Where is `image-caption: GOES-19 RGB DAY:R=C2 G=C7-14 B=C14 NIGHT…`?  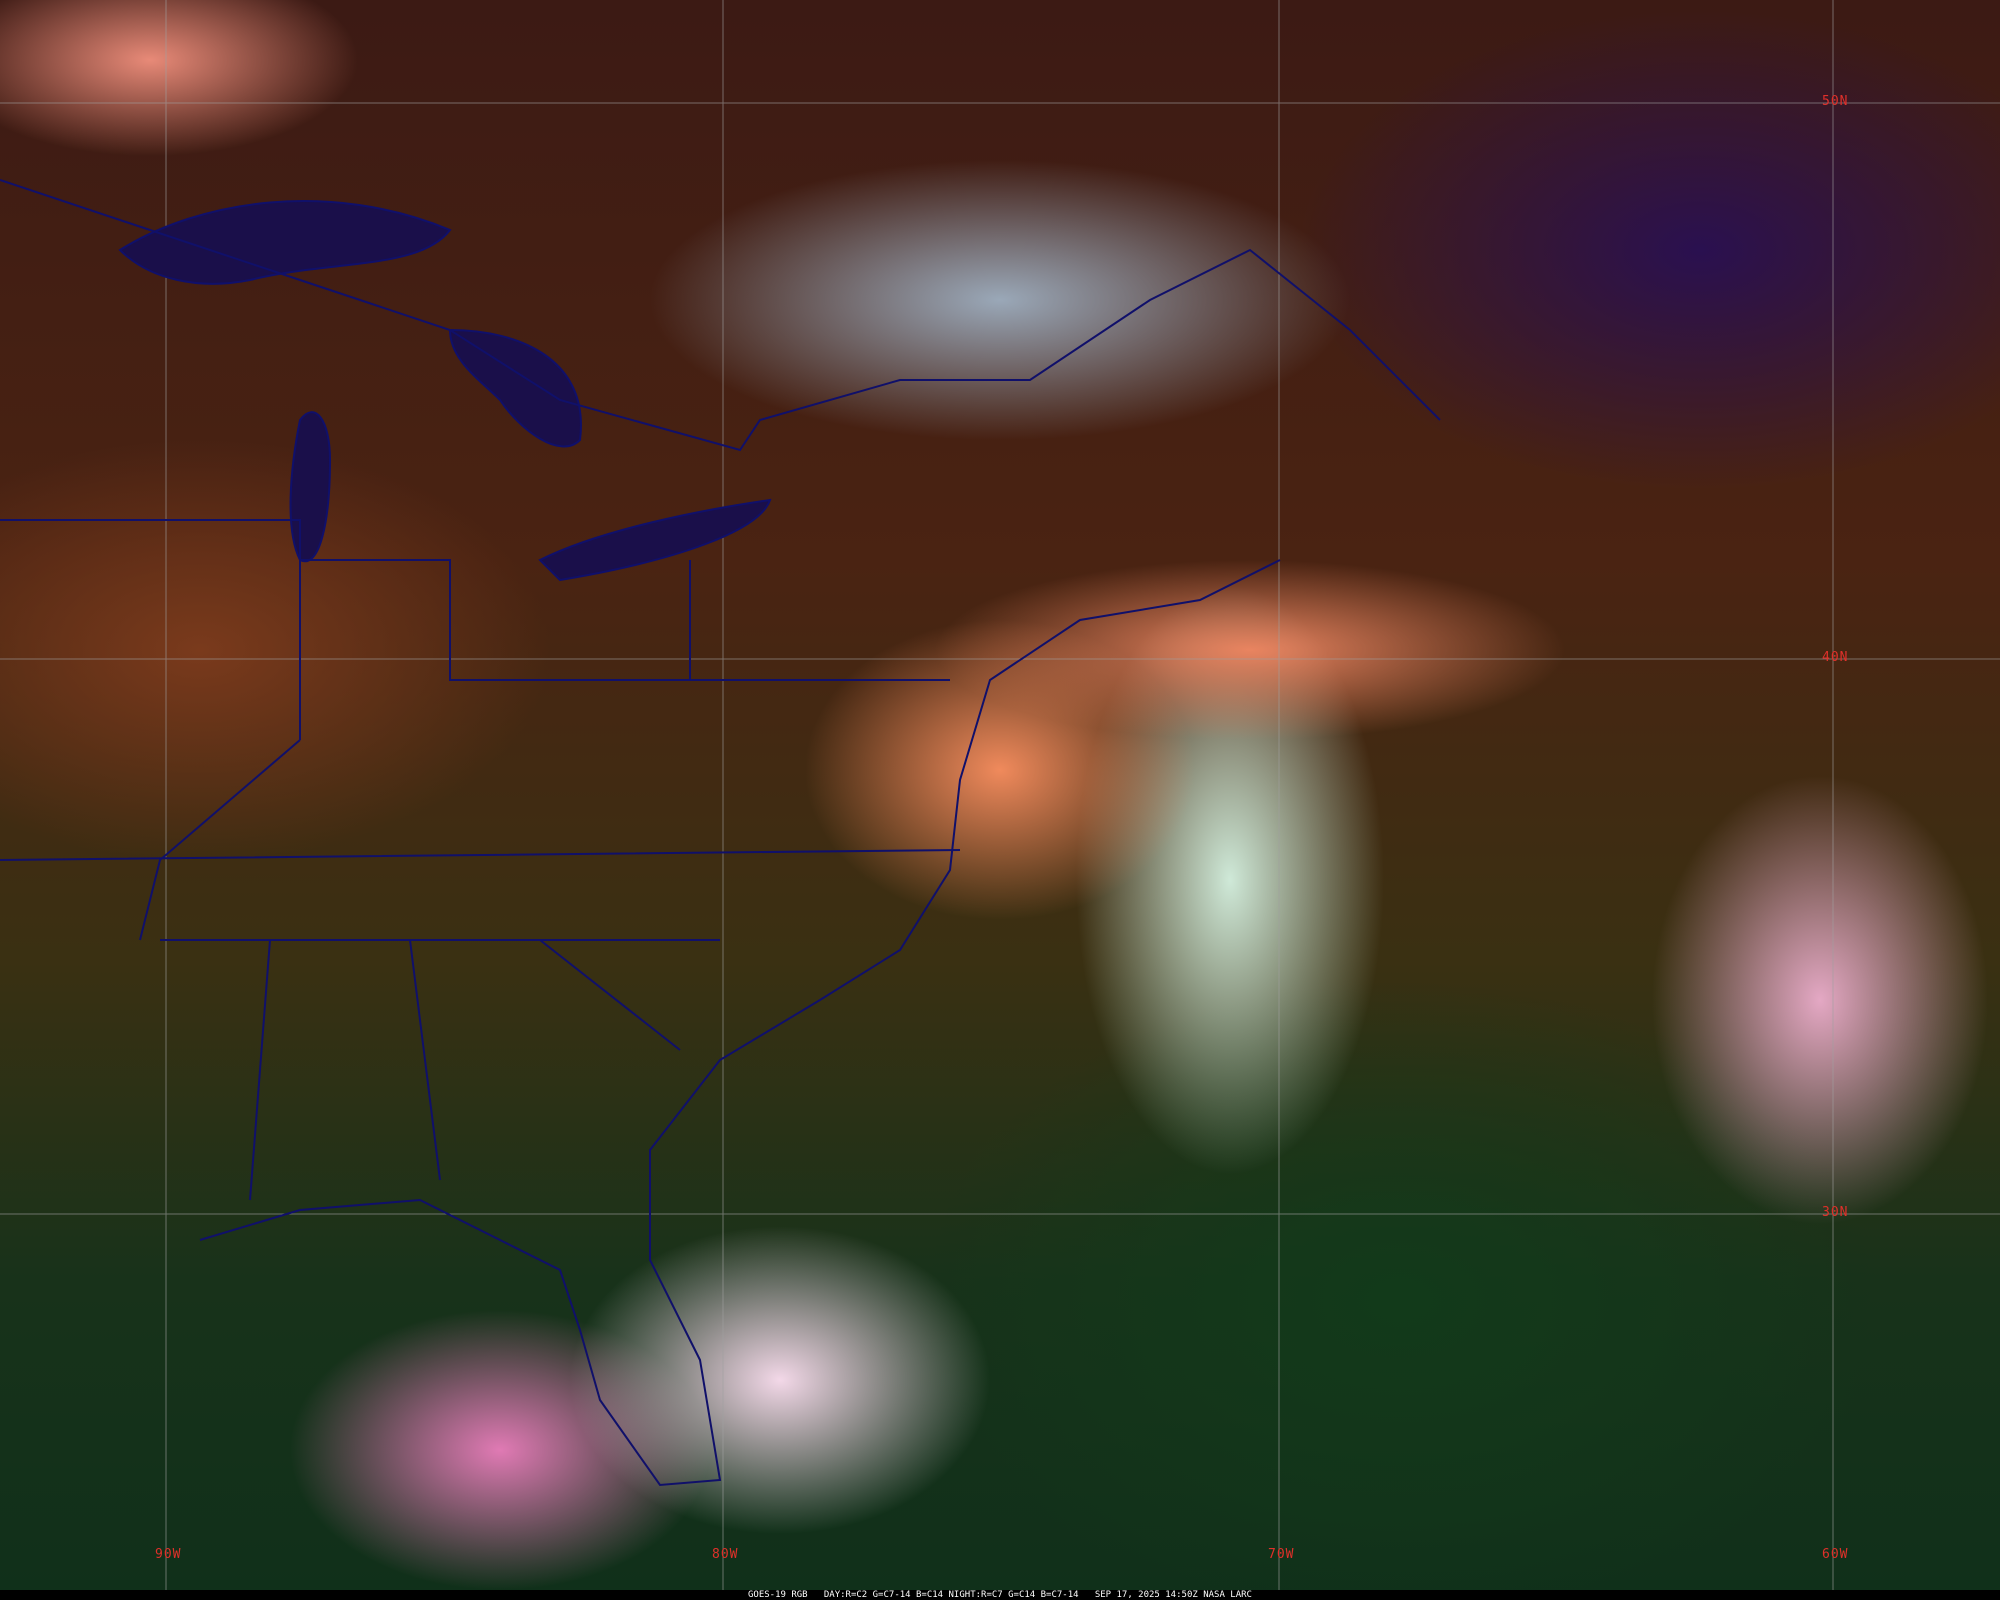 image-caption: GOES-19 RGB DAY:R=C2 G=C7-14 B=C14 NIGHT… is located at coordinates (1000, 1595).